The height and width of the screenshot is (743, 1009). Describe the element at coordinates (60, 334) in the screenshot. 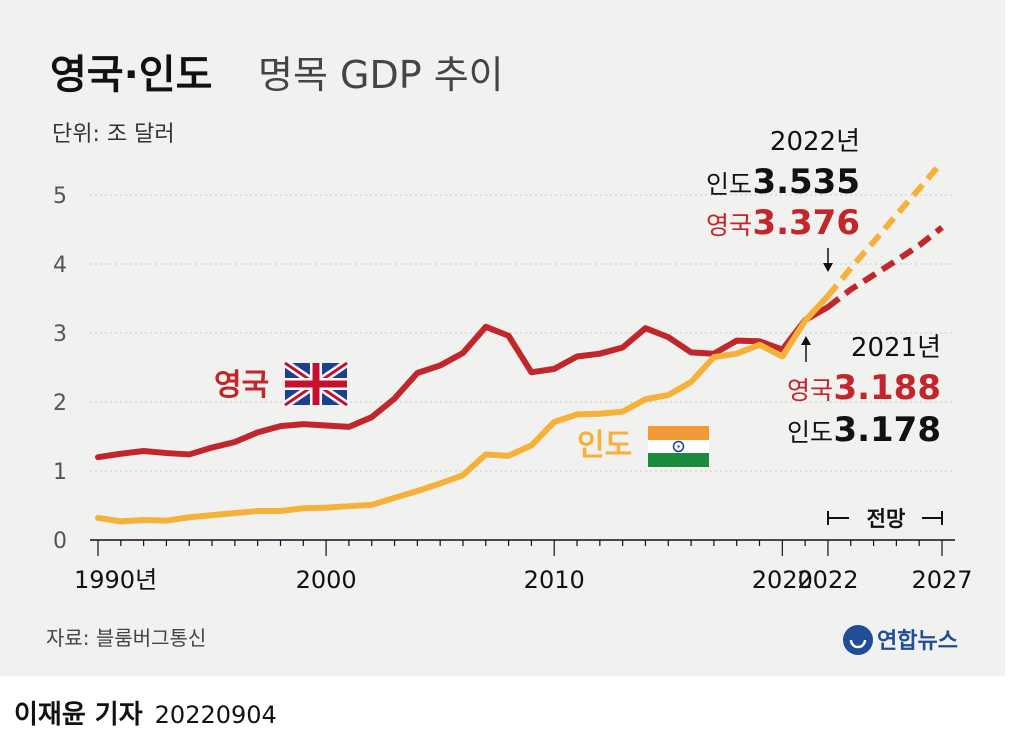

I see `y-tick-label: 3` at that location.